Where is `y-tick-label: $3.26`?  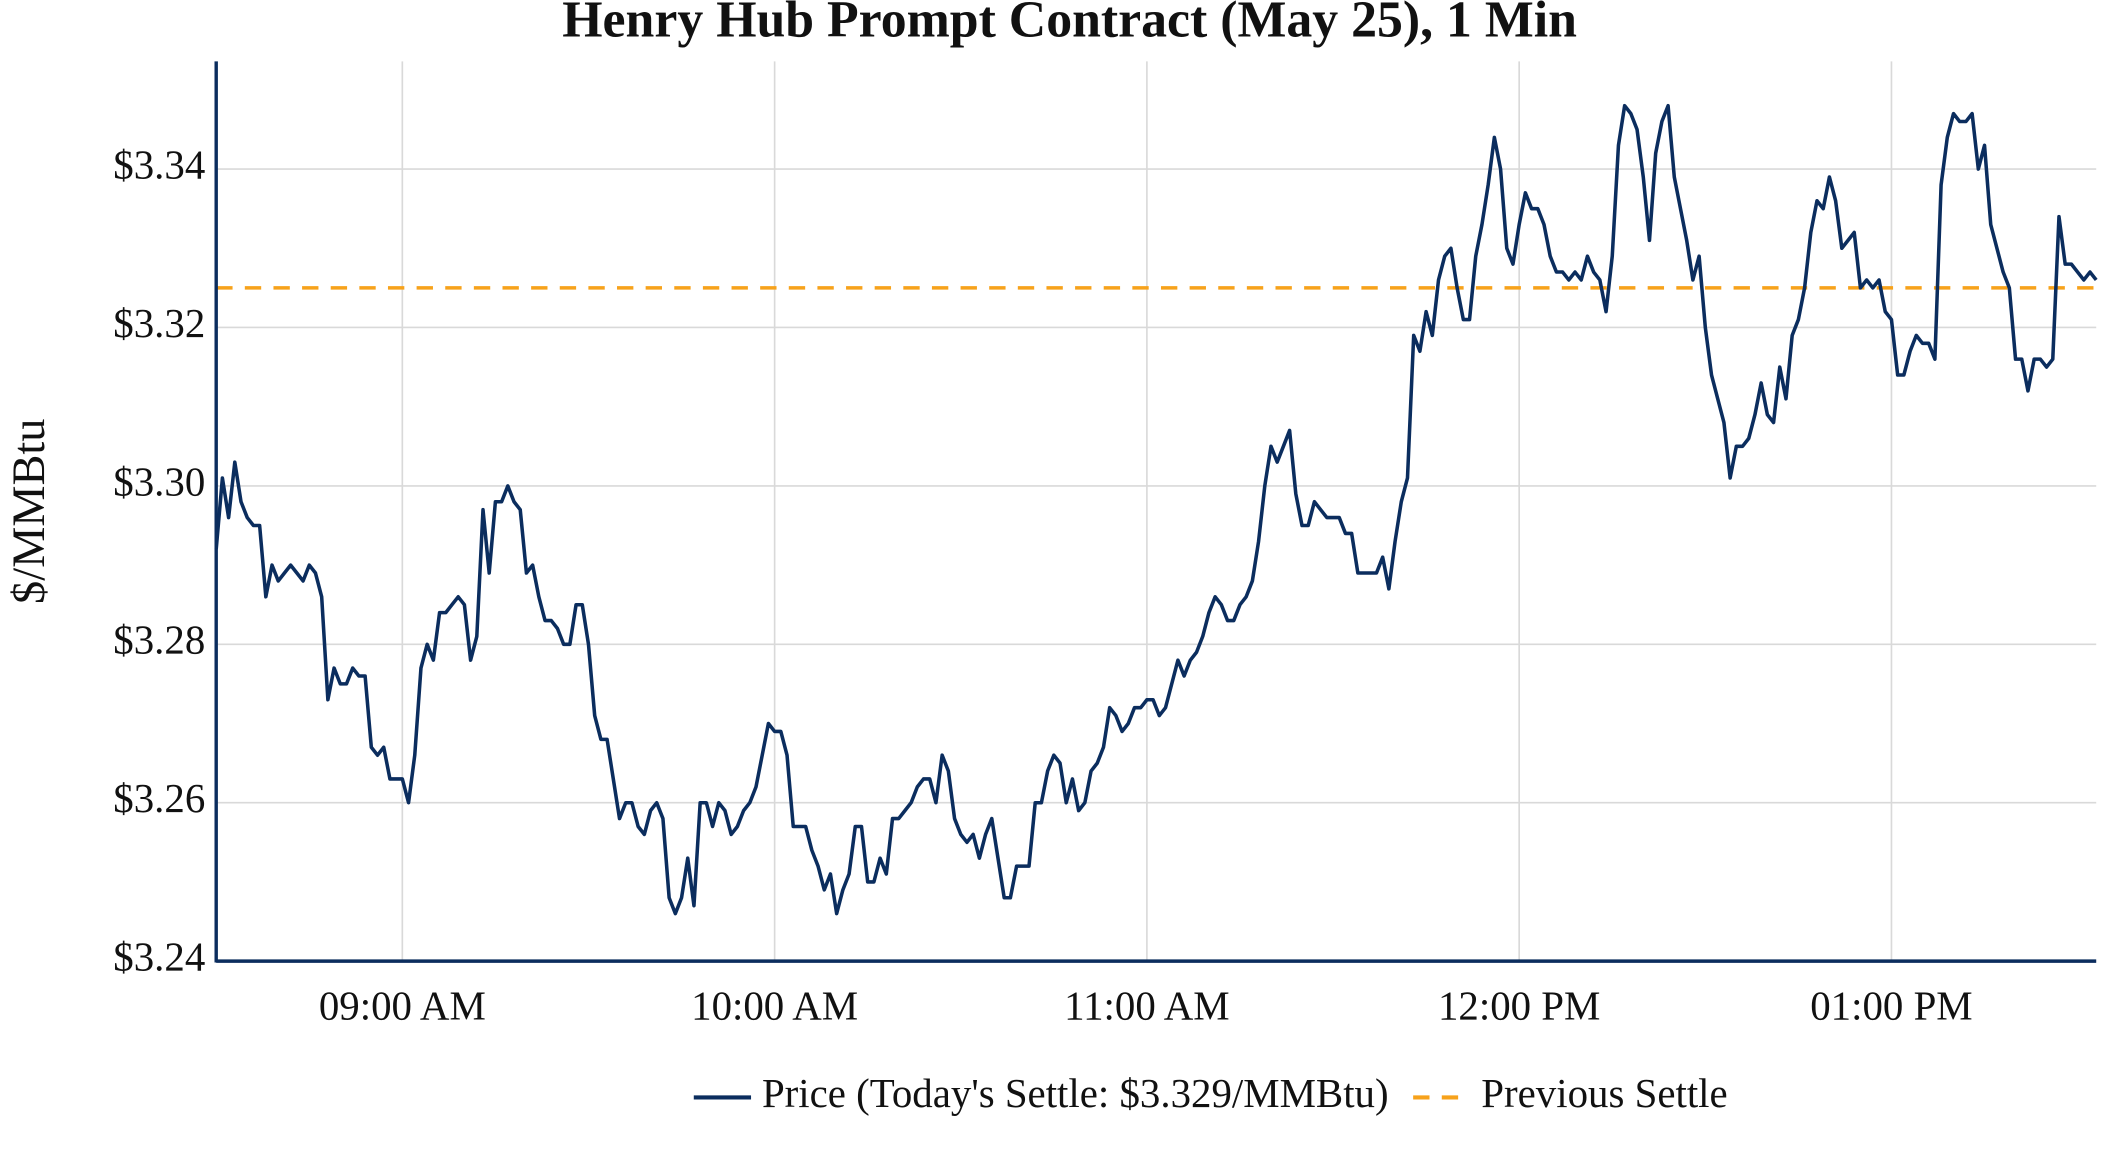 y-tick-label: $3.26 is located at coordinates (159, 798).